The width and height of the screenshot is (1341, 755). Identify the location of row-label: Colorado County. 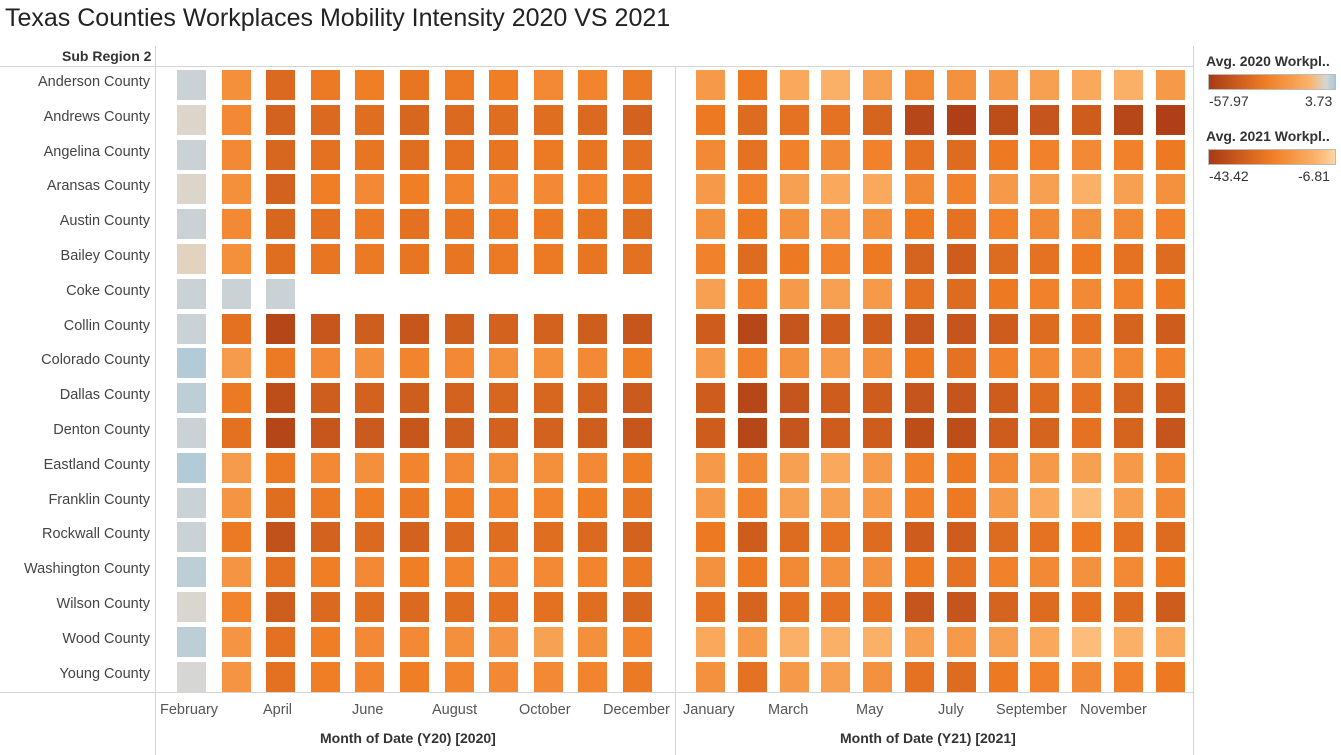
(95, 360).